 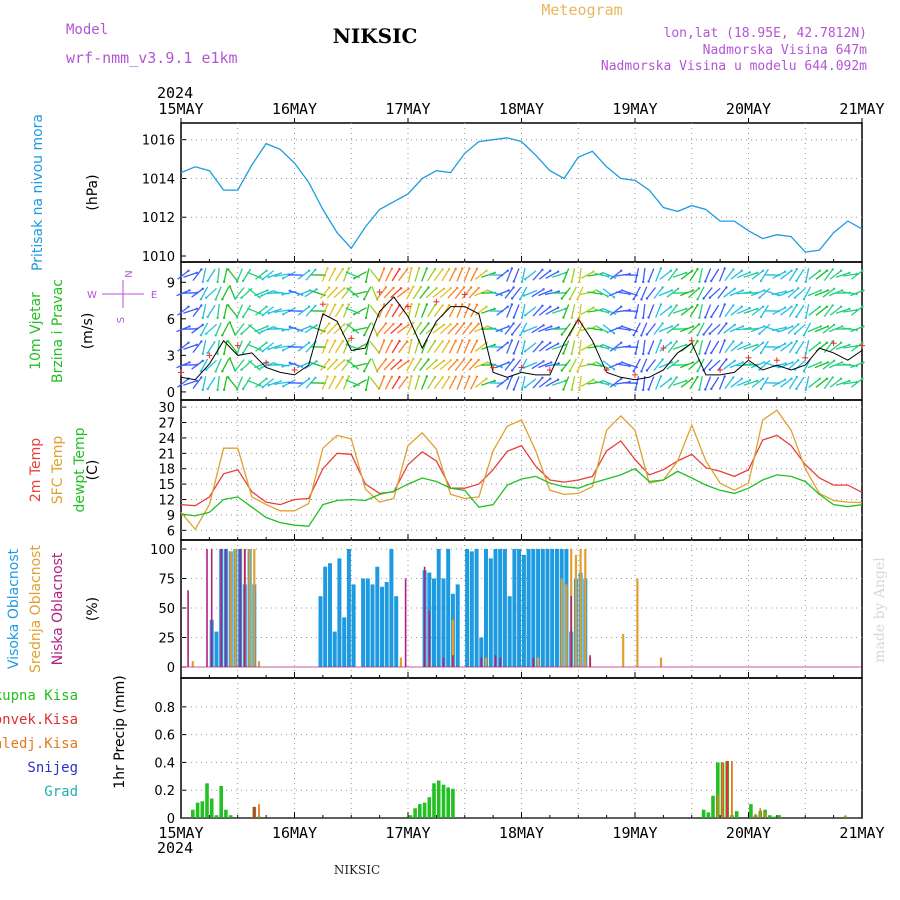 I want to click on legend-entry: 10m Vjetar, so click(x=36, y=331).